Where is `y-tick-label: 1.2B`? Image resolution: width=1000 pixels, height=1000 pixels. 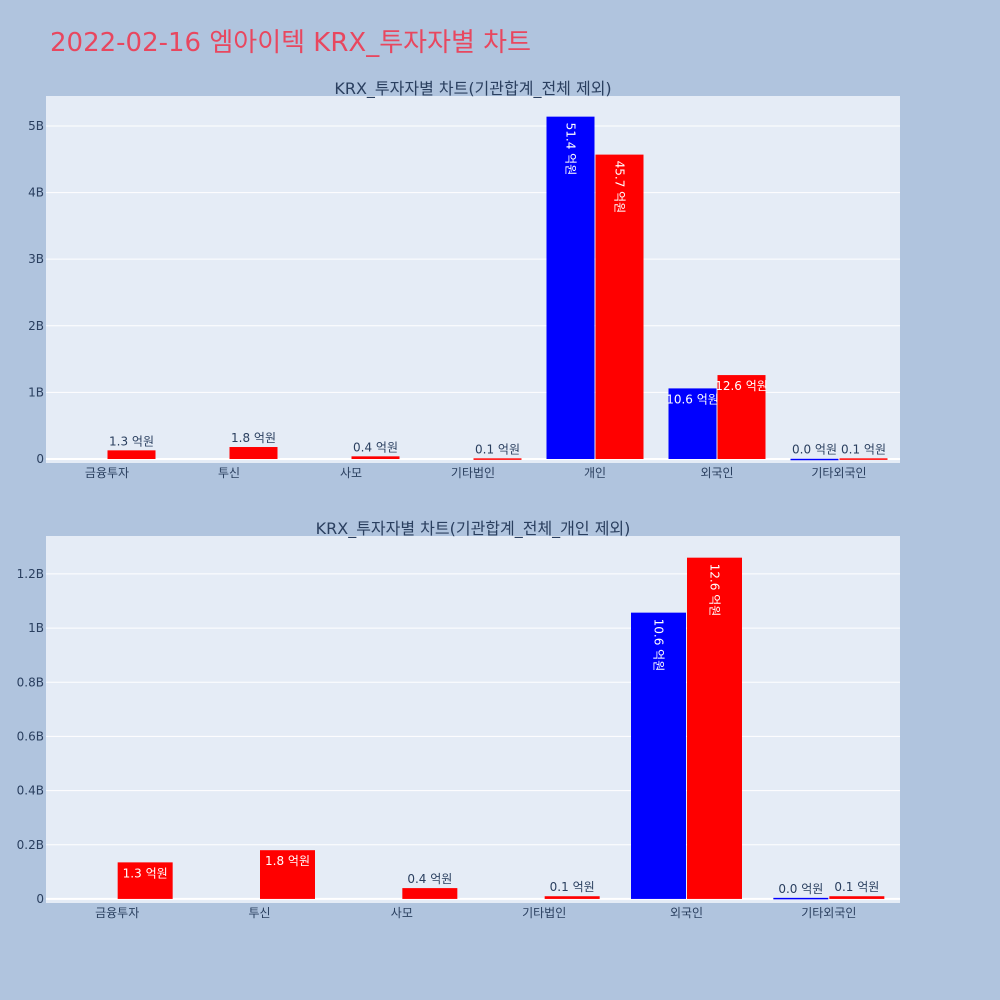
y-tick-label: 1.2B is located at coordinates (30, 574).